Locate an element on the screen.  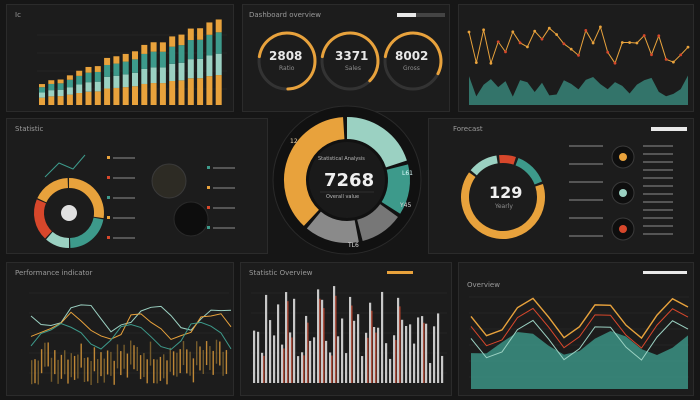
sparkline is located at coordinates (65, 166).